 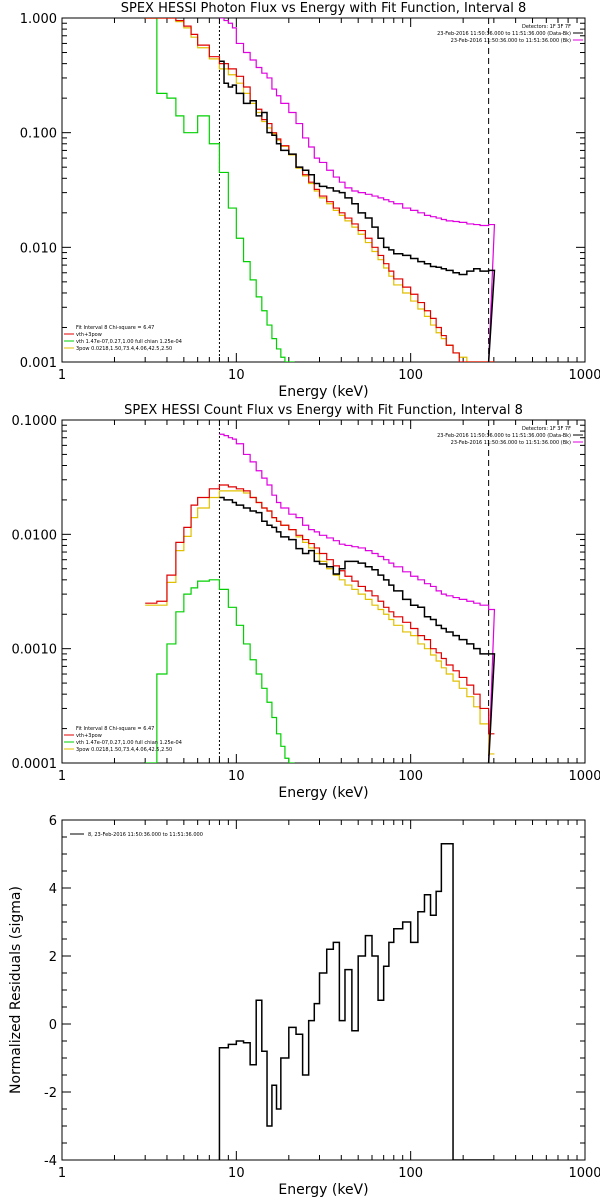 I want to click on y-tick-label: 0.010, so click(x=38, y=248).